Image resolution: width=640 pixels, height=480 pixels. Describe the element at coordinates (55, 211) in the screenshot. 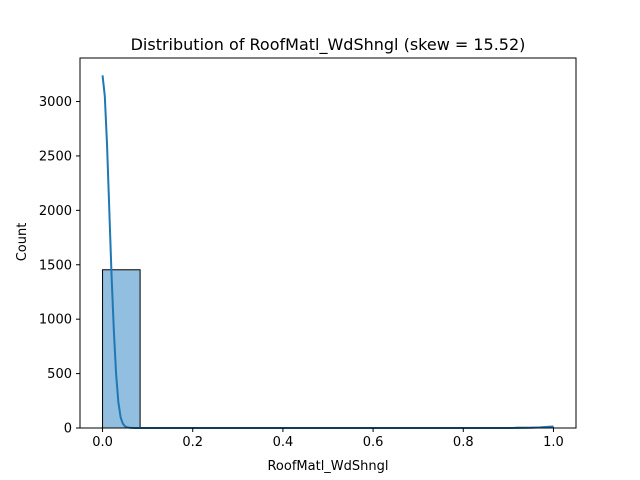

I see `y-tick-label: 2000` at that location.